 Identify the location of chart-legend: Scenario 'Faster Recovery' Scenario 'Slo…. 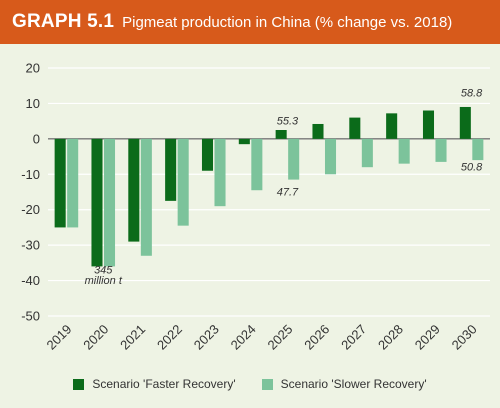
(250, 384).